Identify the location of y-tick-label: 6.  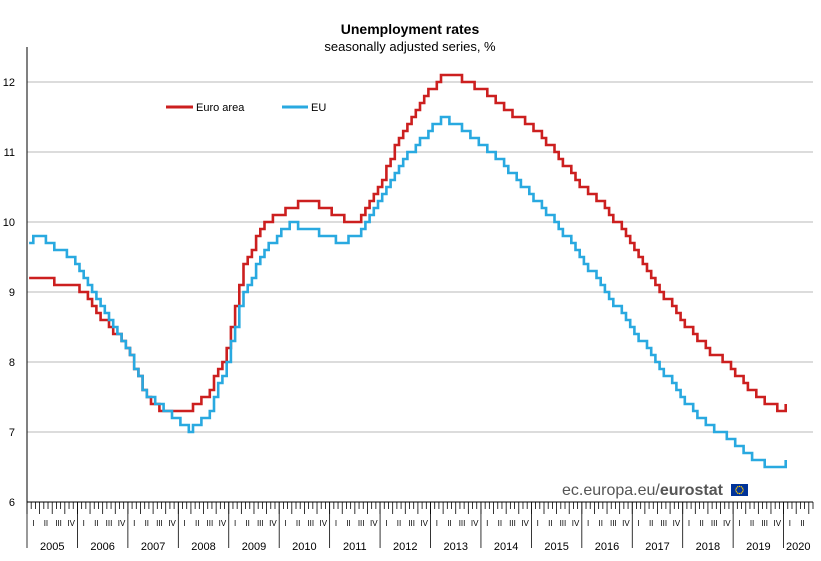
(12, 503).